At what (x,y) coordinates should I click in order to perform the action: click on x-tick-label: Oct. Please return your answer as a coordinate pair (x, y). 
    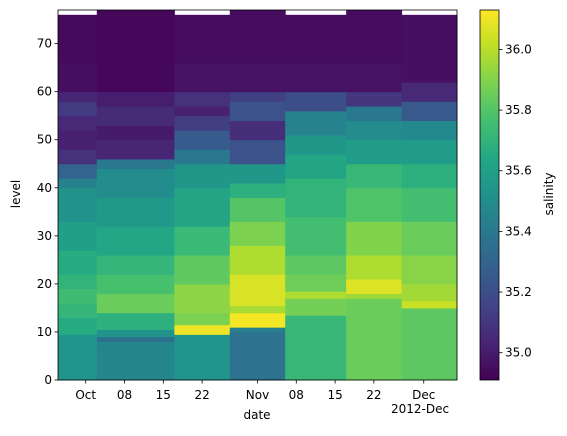
    Looking at the image, I should click on (85, 395).